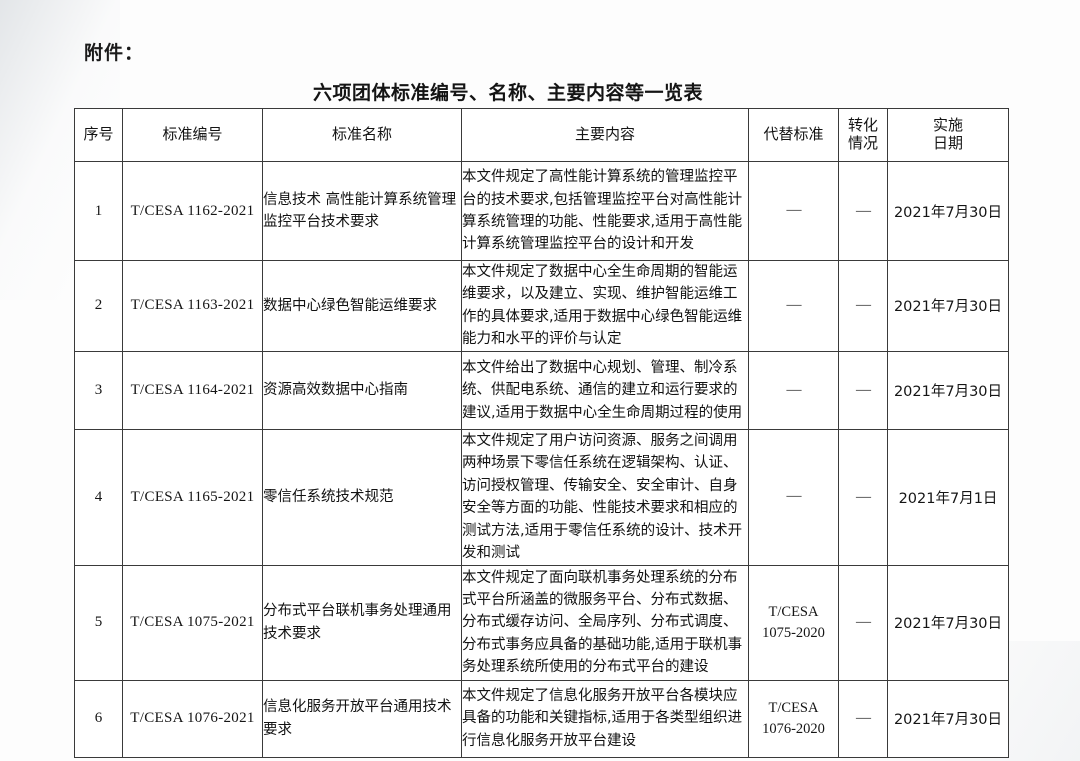 Image resolution: width=1080 pixels, height=761 pixels. I want to click on cell-replaced-line2: 1076-2020, so click(793, 728).